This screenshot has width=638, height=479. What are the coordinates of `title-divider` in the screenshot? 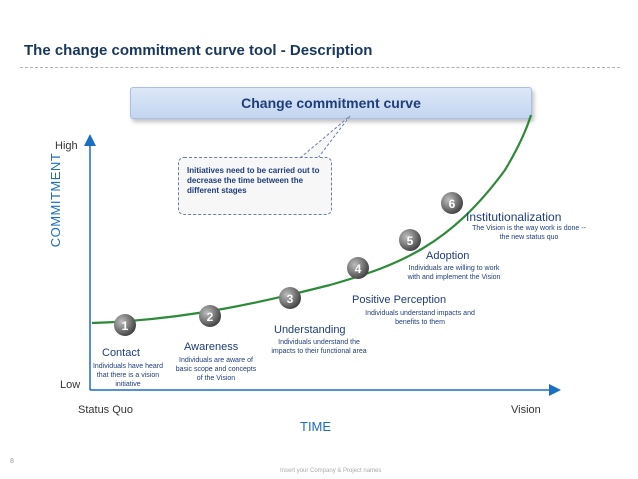 It's located at (320, 67).